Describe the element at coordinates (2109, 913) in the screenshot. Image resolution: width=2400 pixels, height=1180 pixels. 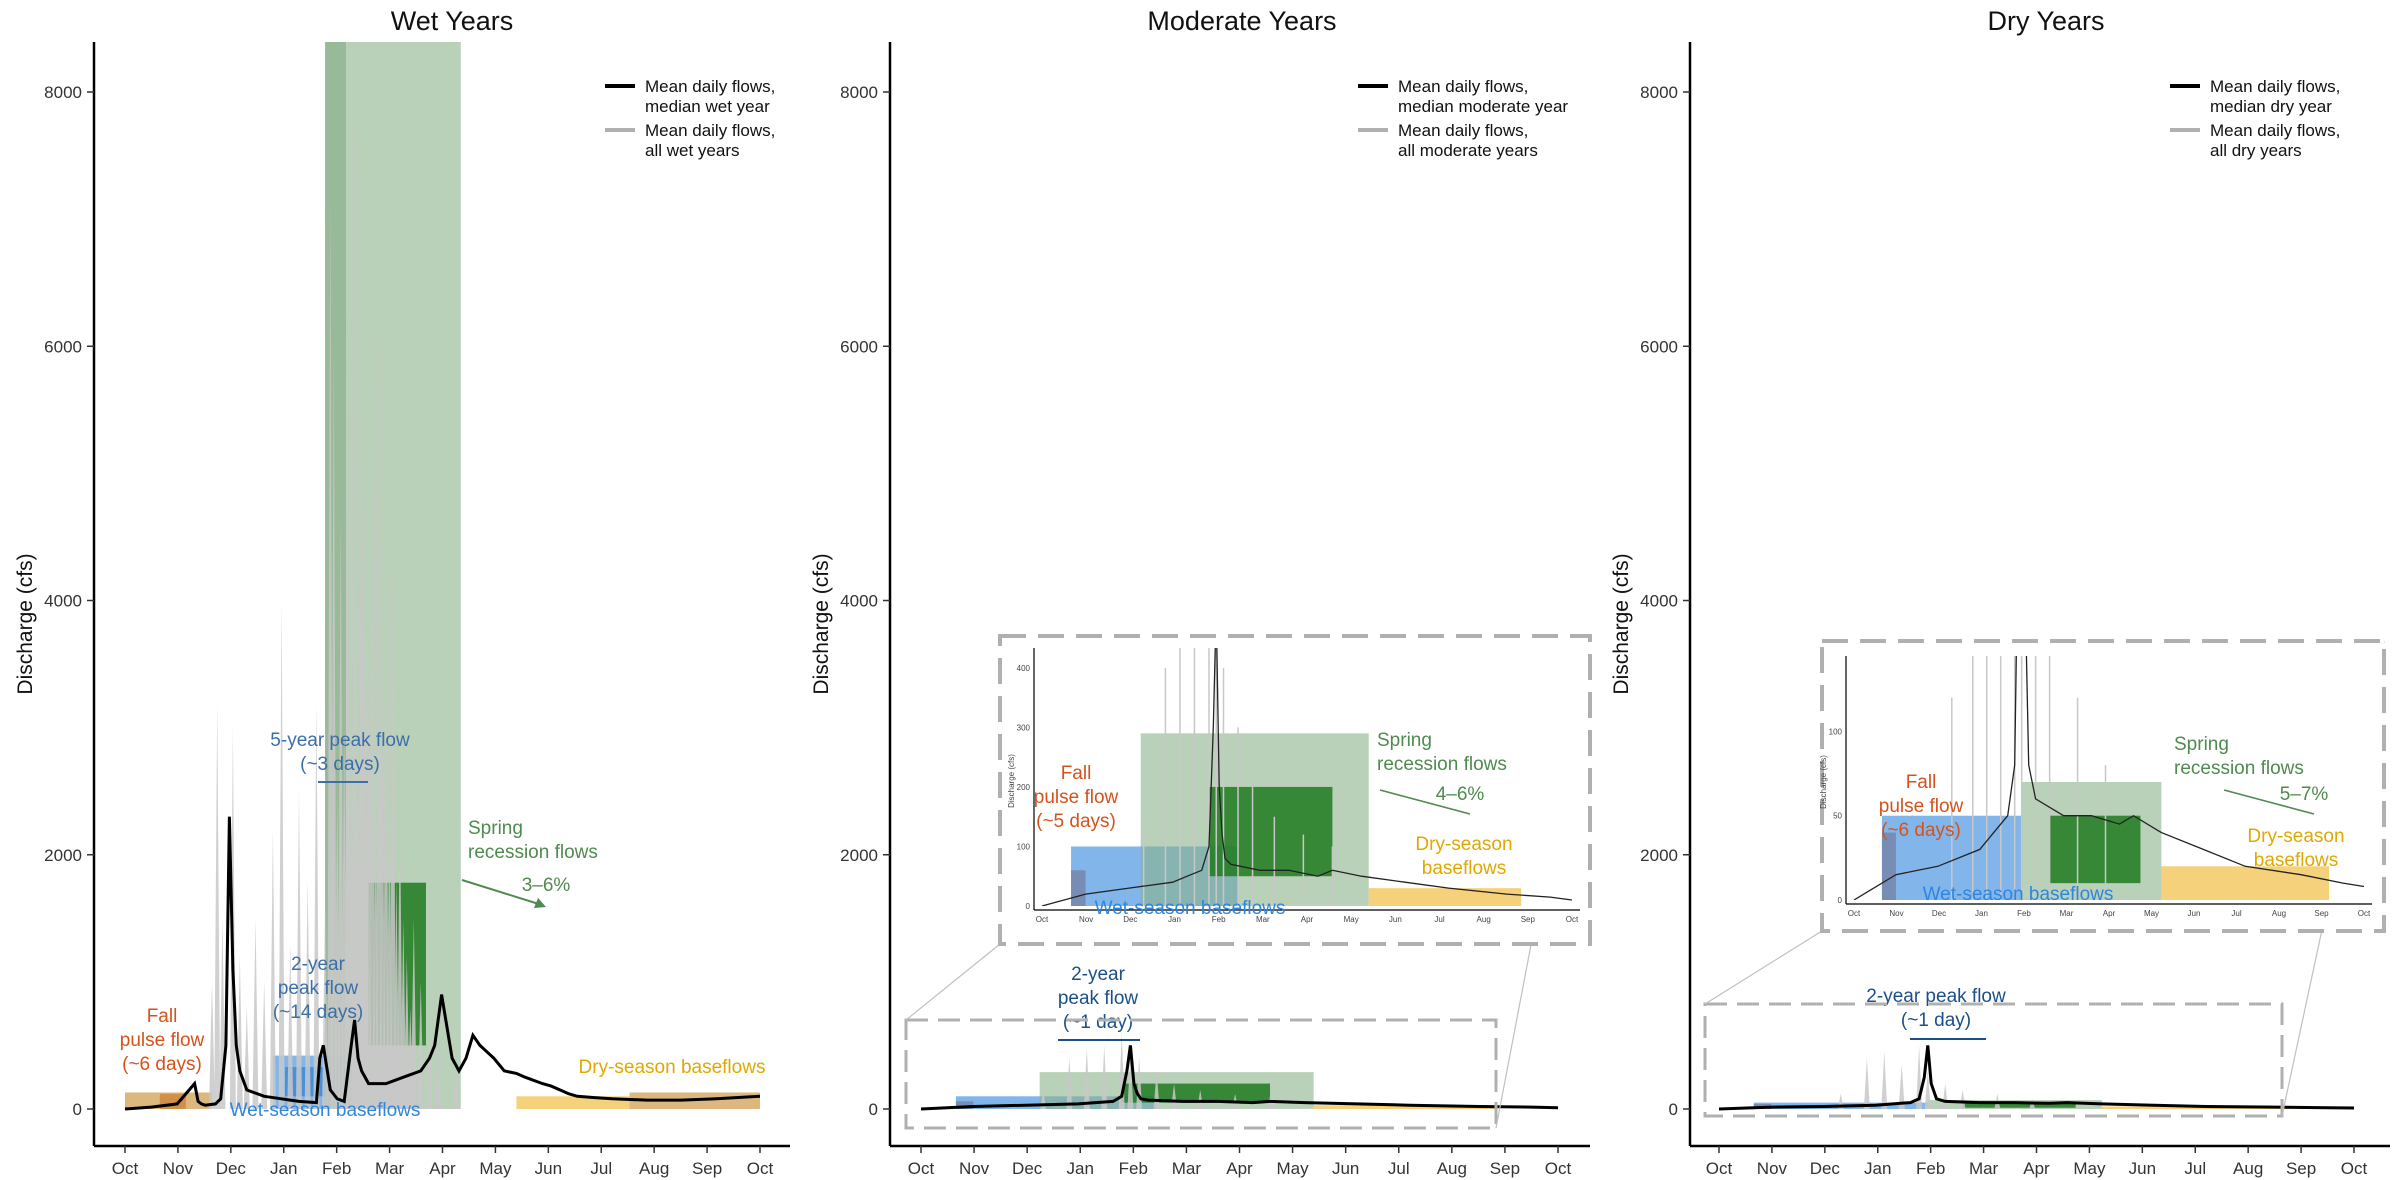
I see `inset-x-tick-label: Apr` at that location.